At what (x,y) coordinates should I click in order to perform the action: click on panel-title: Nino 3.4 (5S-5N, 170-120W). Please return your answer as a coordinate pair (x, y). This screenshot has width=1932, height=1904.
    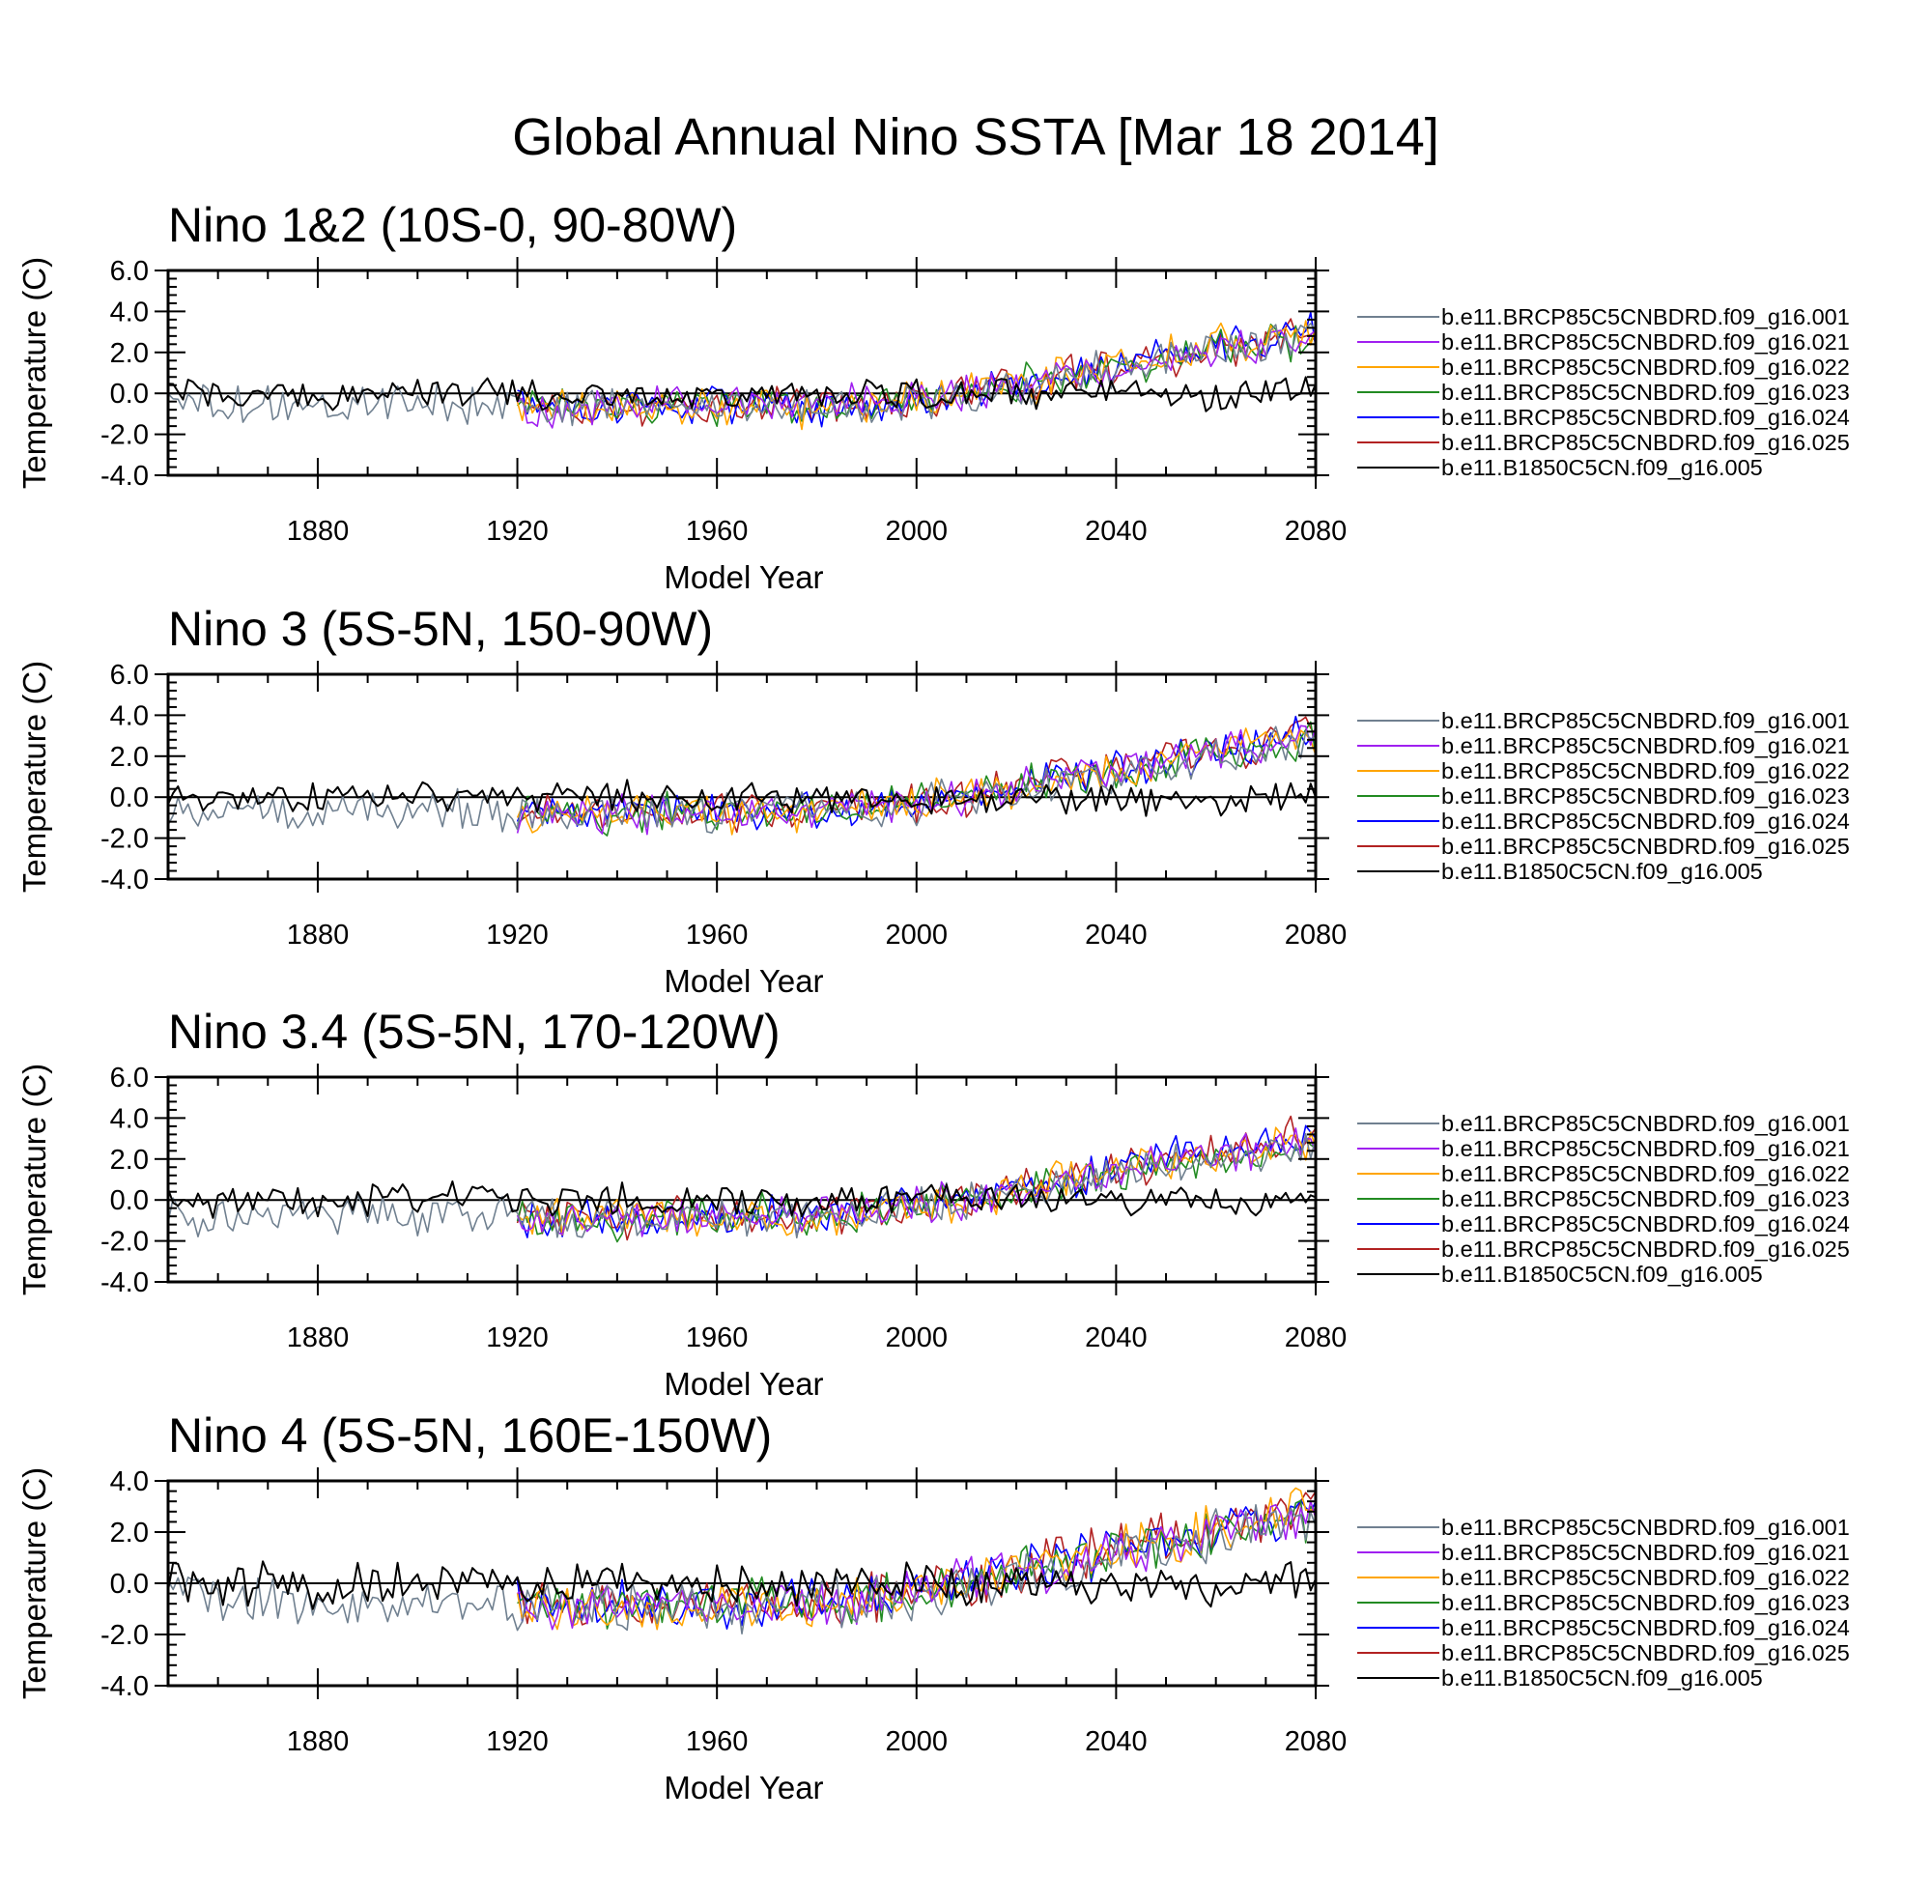
    Looking at the image, I should click on (474, 1032).